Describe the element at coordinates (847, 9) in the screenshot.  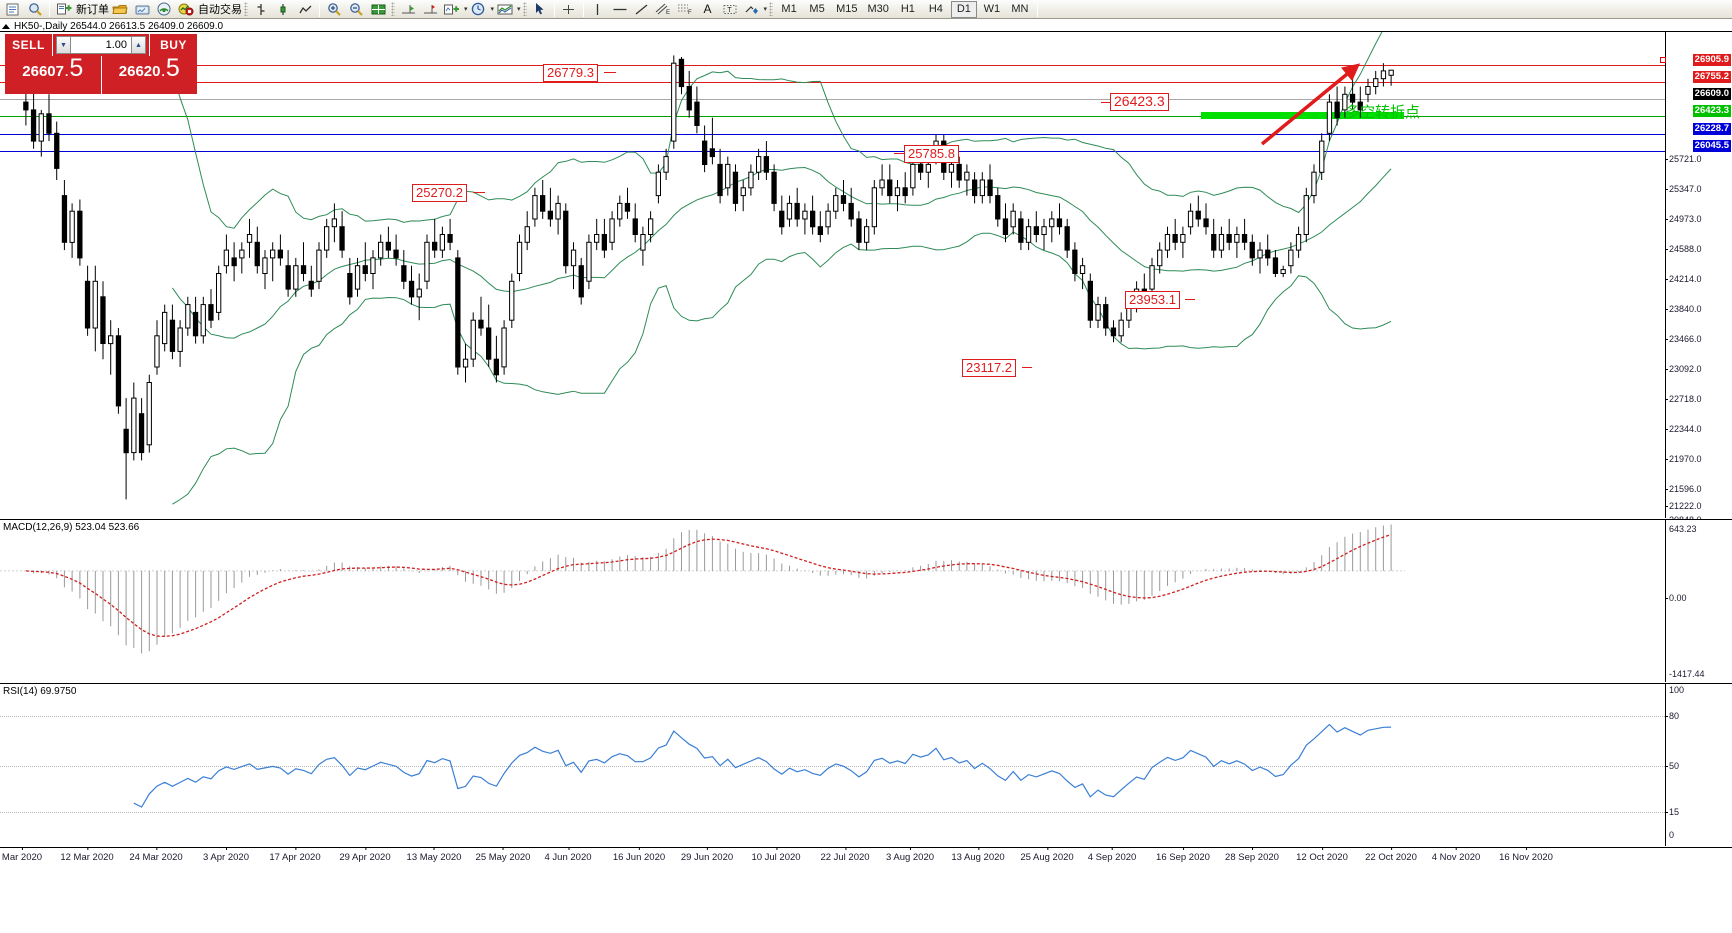
I see `timeframe-m15: M15` at that location.